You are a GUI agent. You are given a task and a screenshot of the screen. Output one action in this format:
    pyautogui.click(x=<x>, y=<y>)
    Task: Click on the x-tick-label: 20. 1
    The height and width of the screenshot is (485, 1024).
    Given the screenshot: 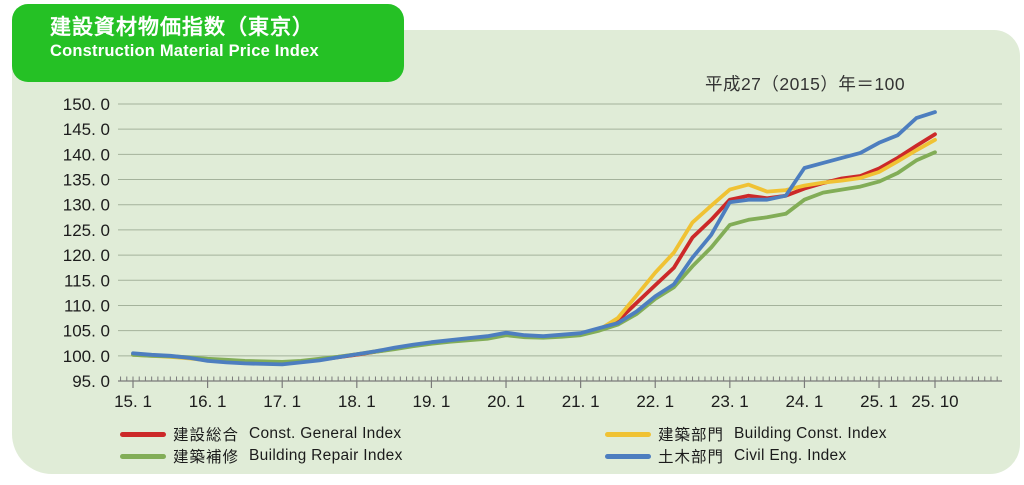 What is the action you would take?
    pyautogui.click(x=506, y=401)
    